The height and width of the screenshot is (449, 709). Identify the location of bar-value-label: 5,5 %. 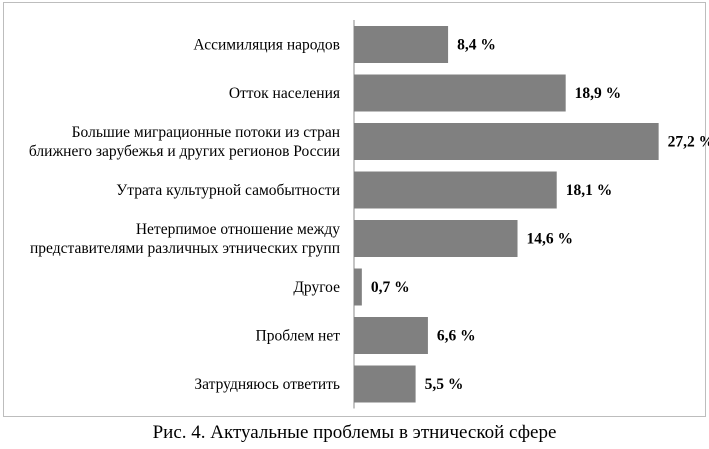
(444, 384).